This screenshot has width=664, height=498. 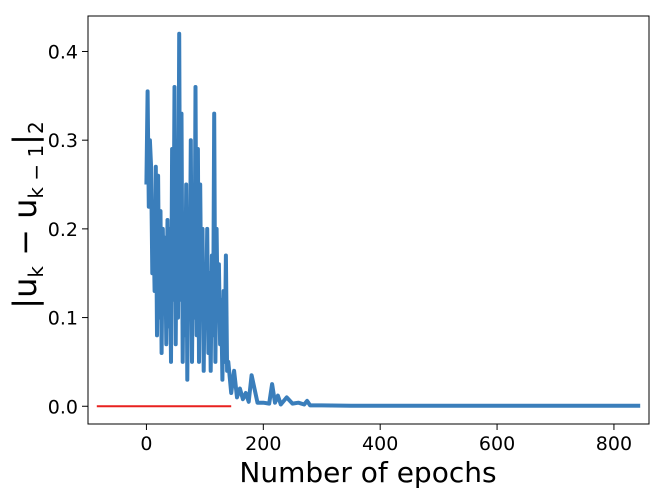 I want to click on x-tick-label: 400, so click(x=380, y=444).